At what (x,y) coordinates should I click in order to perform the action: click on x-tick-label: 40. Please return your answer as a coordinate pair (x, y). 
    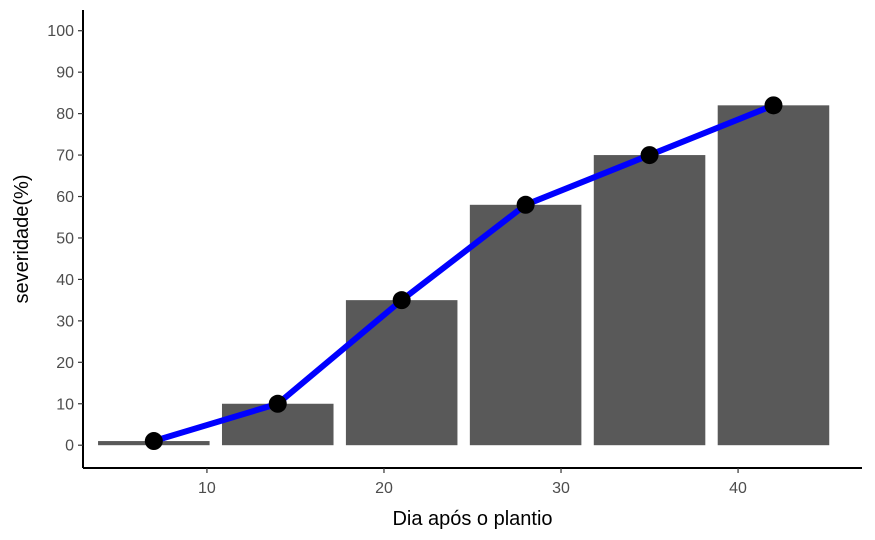
    Looking at the image, I should click on (738, 488).